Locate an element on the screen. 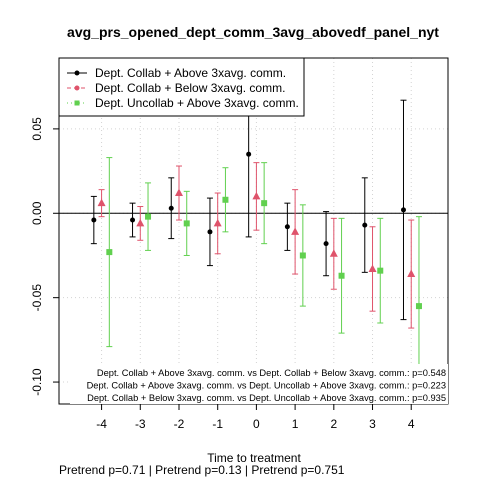 The height and width of the screenshot is (480, 480). y-tick-label: 0.05 is located at coordinates (37, 129).